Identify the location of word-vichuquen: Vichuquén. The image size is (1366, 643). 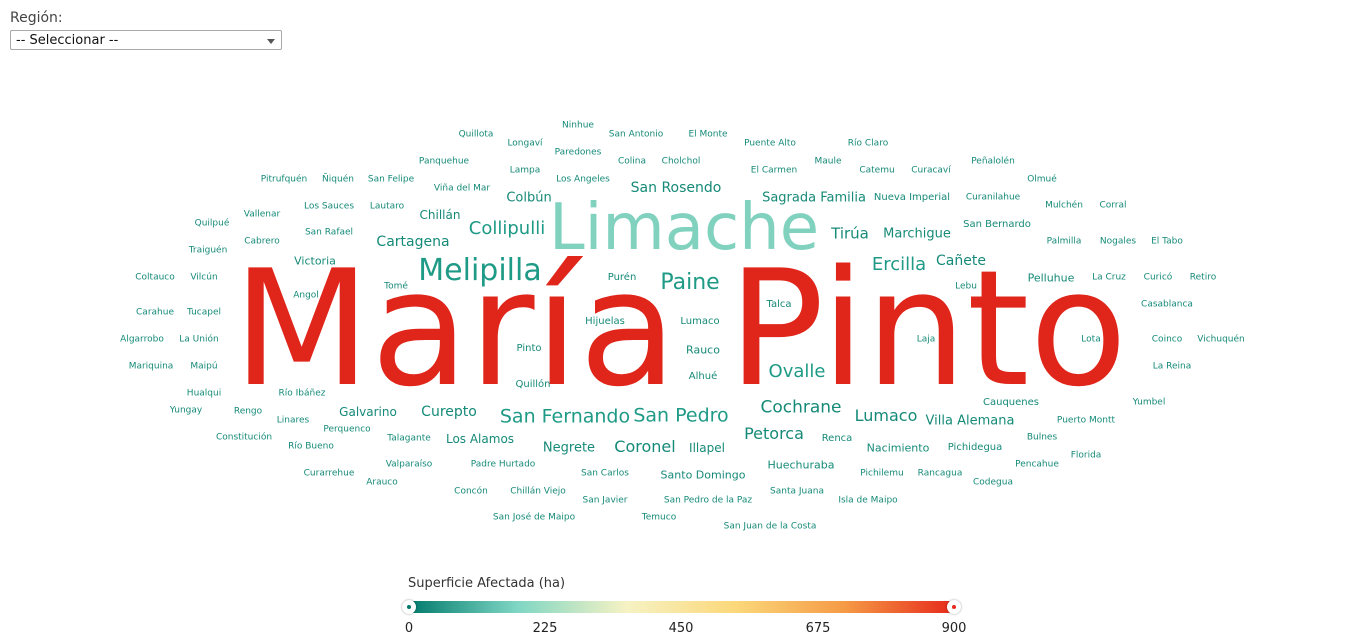
(1221, 339).